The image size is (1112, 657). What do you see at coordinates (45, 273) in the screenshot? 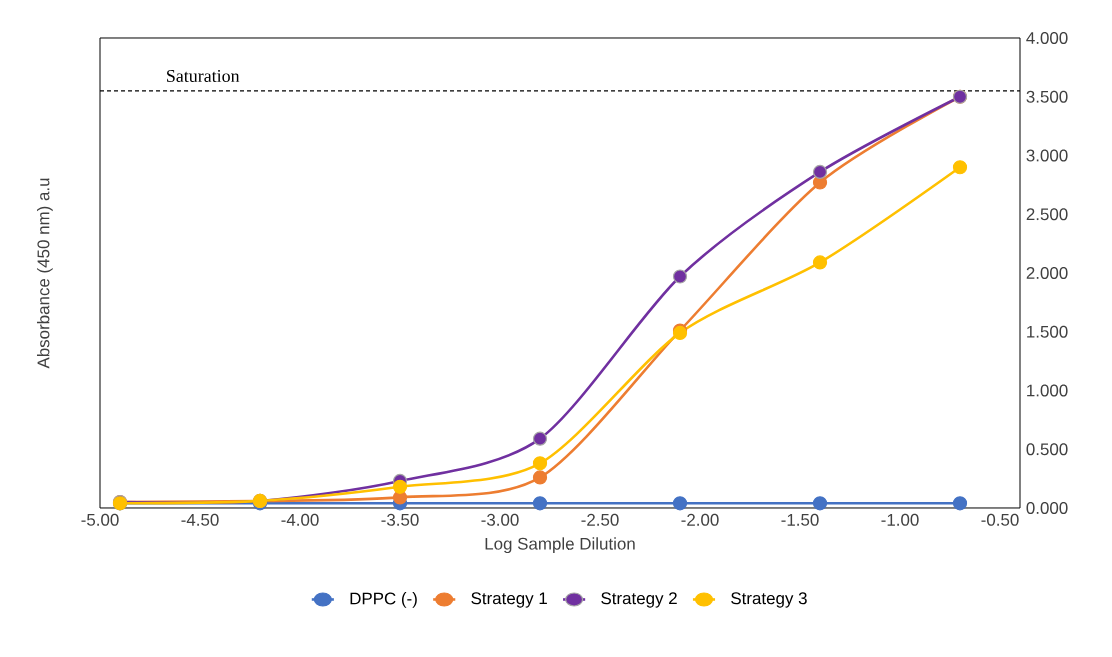
I see `y-axis-title: Absorbance (450 nm) a.u` at bounding box center [45, 273].